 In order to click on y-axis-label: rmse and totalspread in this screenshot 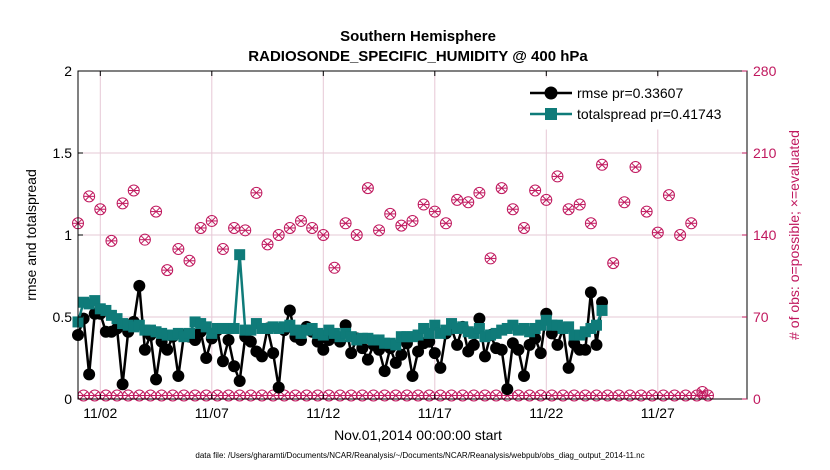, I will do `click(31, 235)`.